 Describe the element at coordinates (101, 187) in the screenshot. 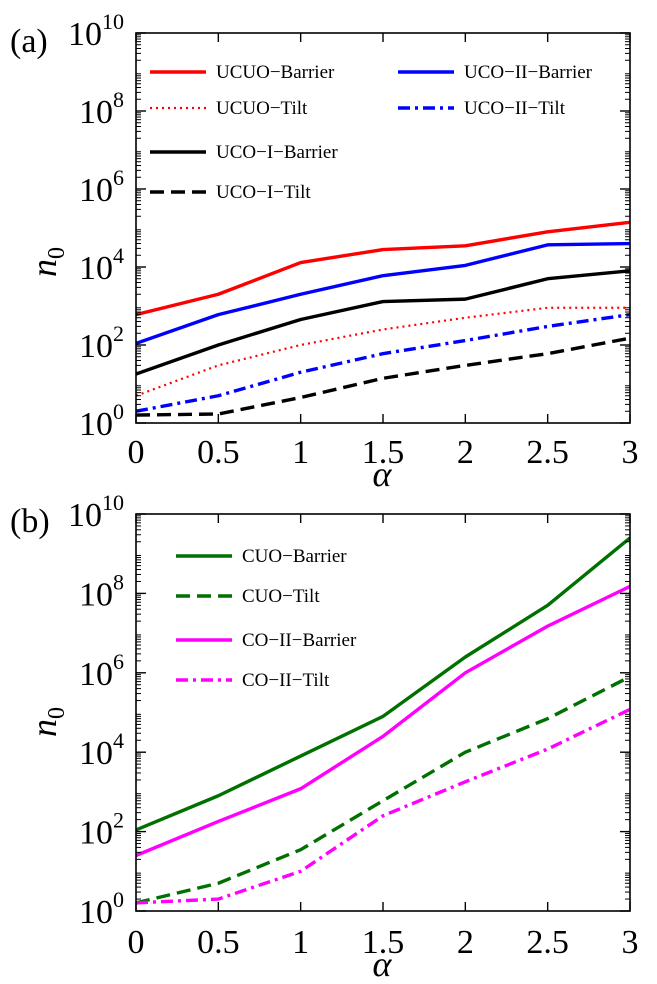

I see `panel-a-y-tick-label-3: 10⁶` at that location.